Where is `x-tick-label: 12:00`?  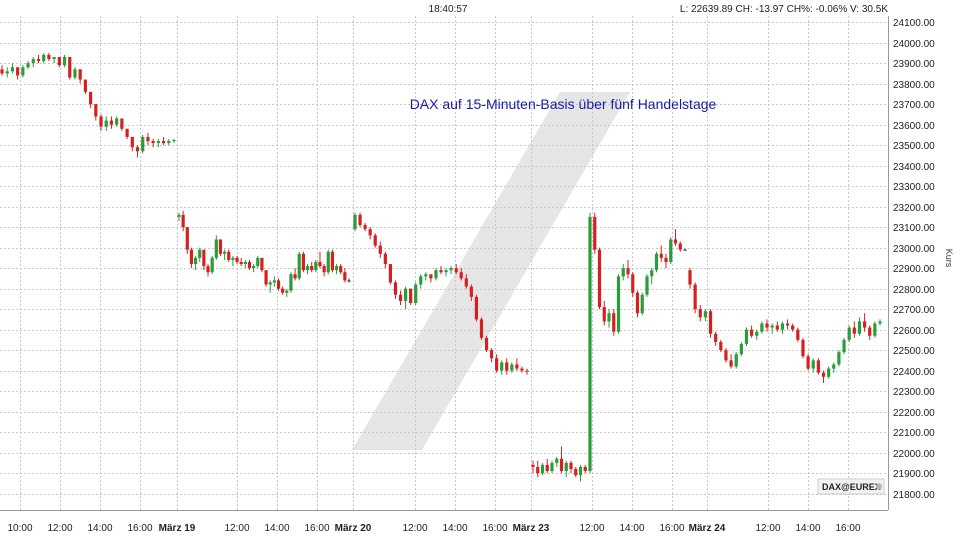 x-tick-label: 12:00 is located at coordinates (767, 528).